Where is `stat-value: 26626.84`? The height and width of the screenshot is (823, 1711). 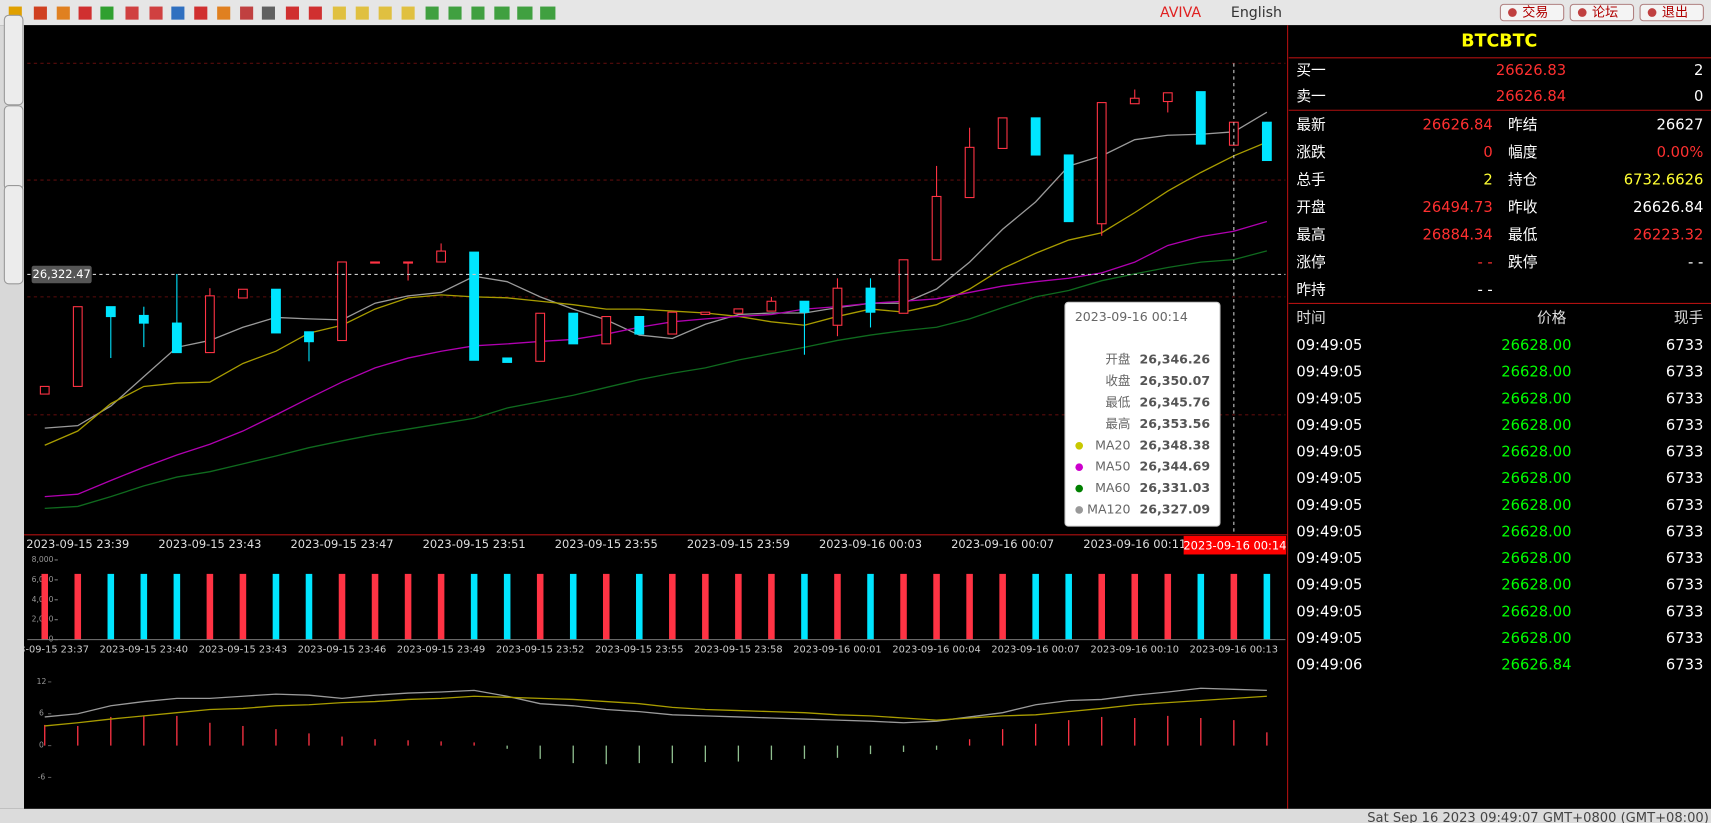
stat-value: 26626.84 is located at coordinates (1458, 125).